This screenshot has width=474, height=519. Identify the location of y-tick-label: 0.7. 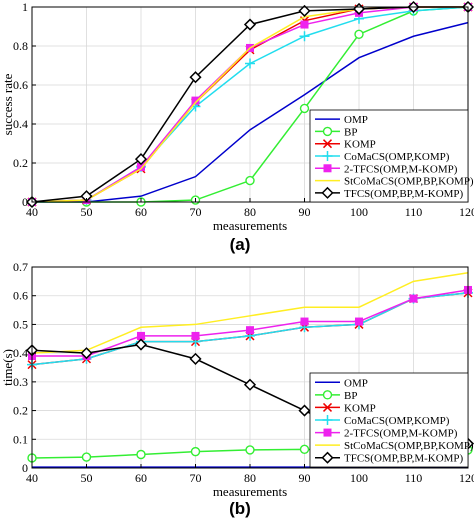
(20, 267).